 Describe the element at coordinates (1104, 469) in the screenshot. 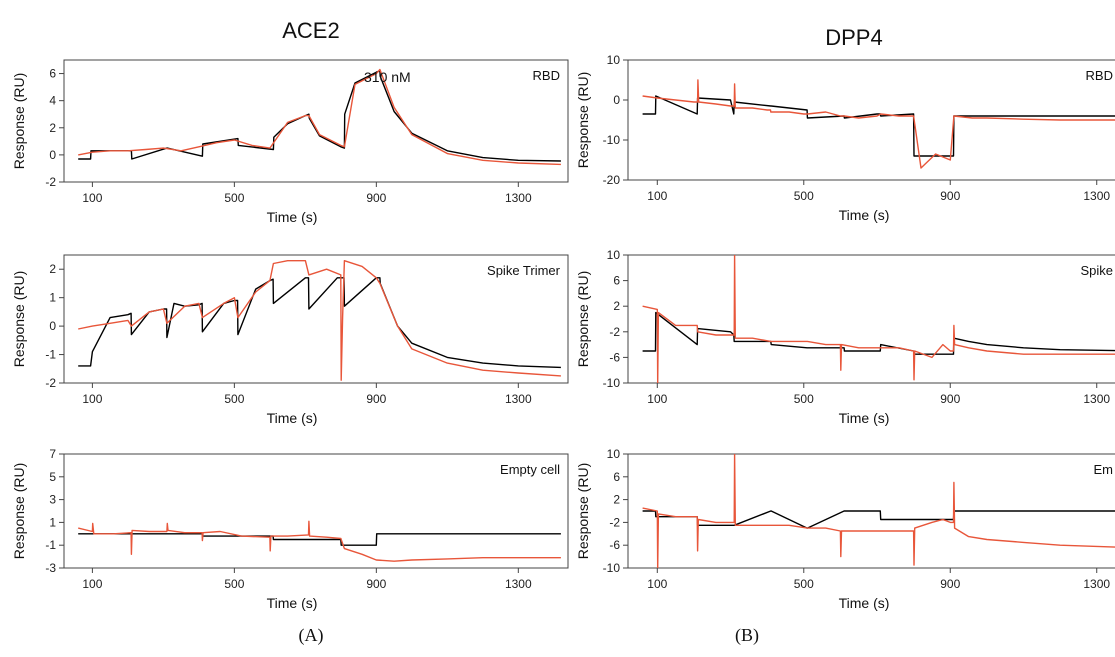

I see `panel-label: Em` at that location.